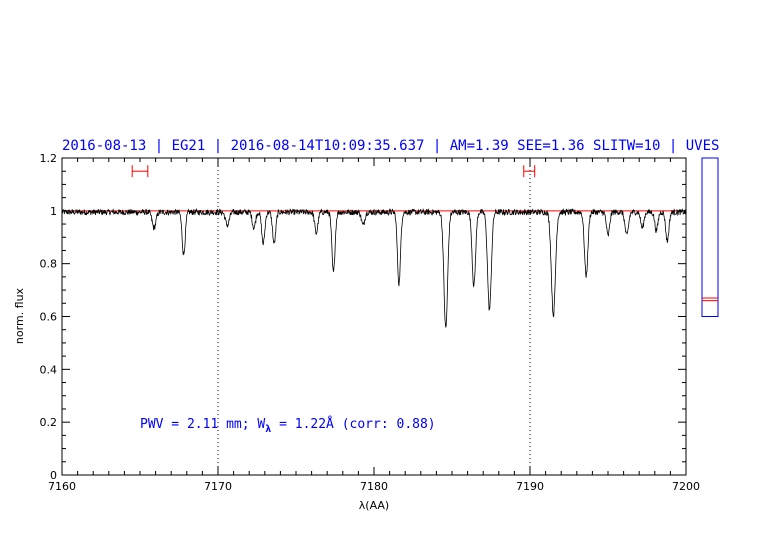  What do you see at coordinates (62, 486) in the screenshot?
I see `x-tick-label: 7160` at bounding box center [62, 486].